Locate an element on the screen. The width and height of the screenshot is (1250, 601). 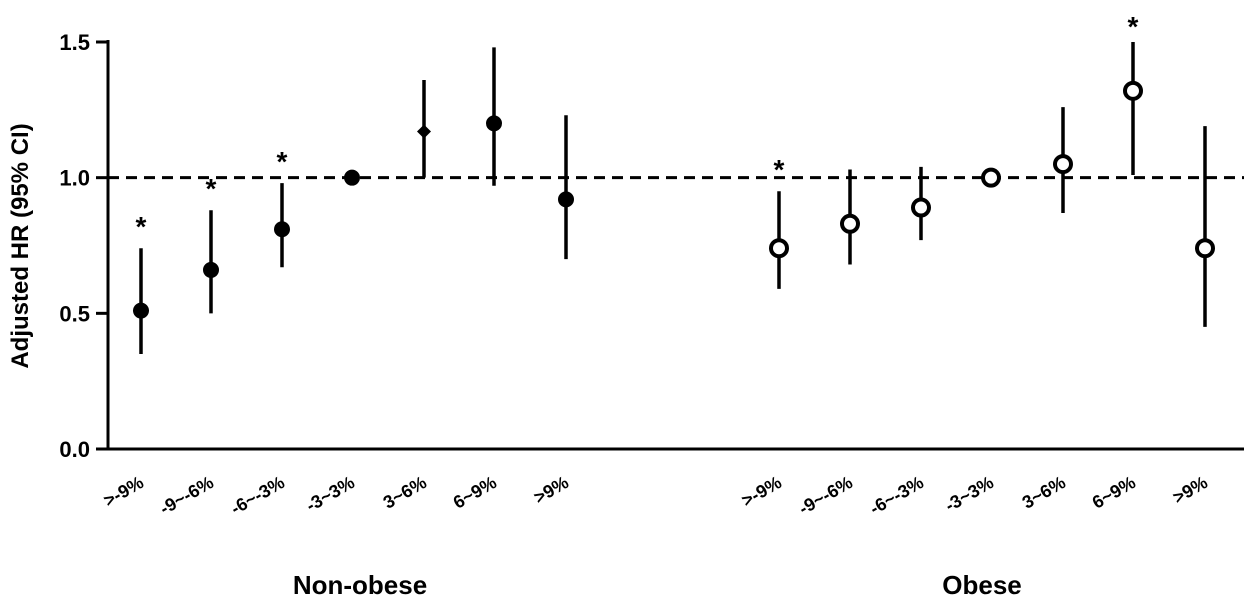
group-label: Obese is located at coordinates (982, 585).